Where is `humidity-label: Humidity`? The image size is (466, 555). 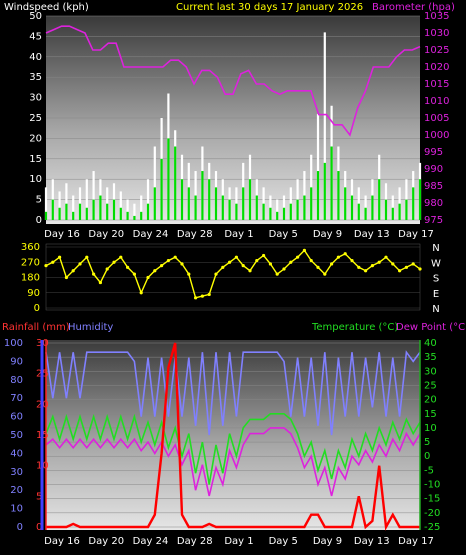 humidity-label: Humidity is located at coordinates (90, 327).